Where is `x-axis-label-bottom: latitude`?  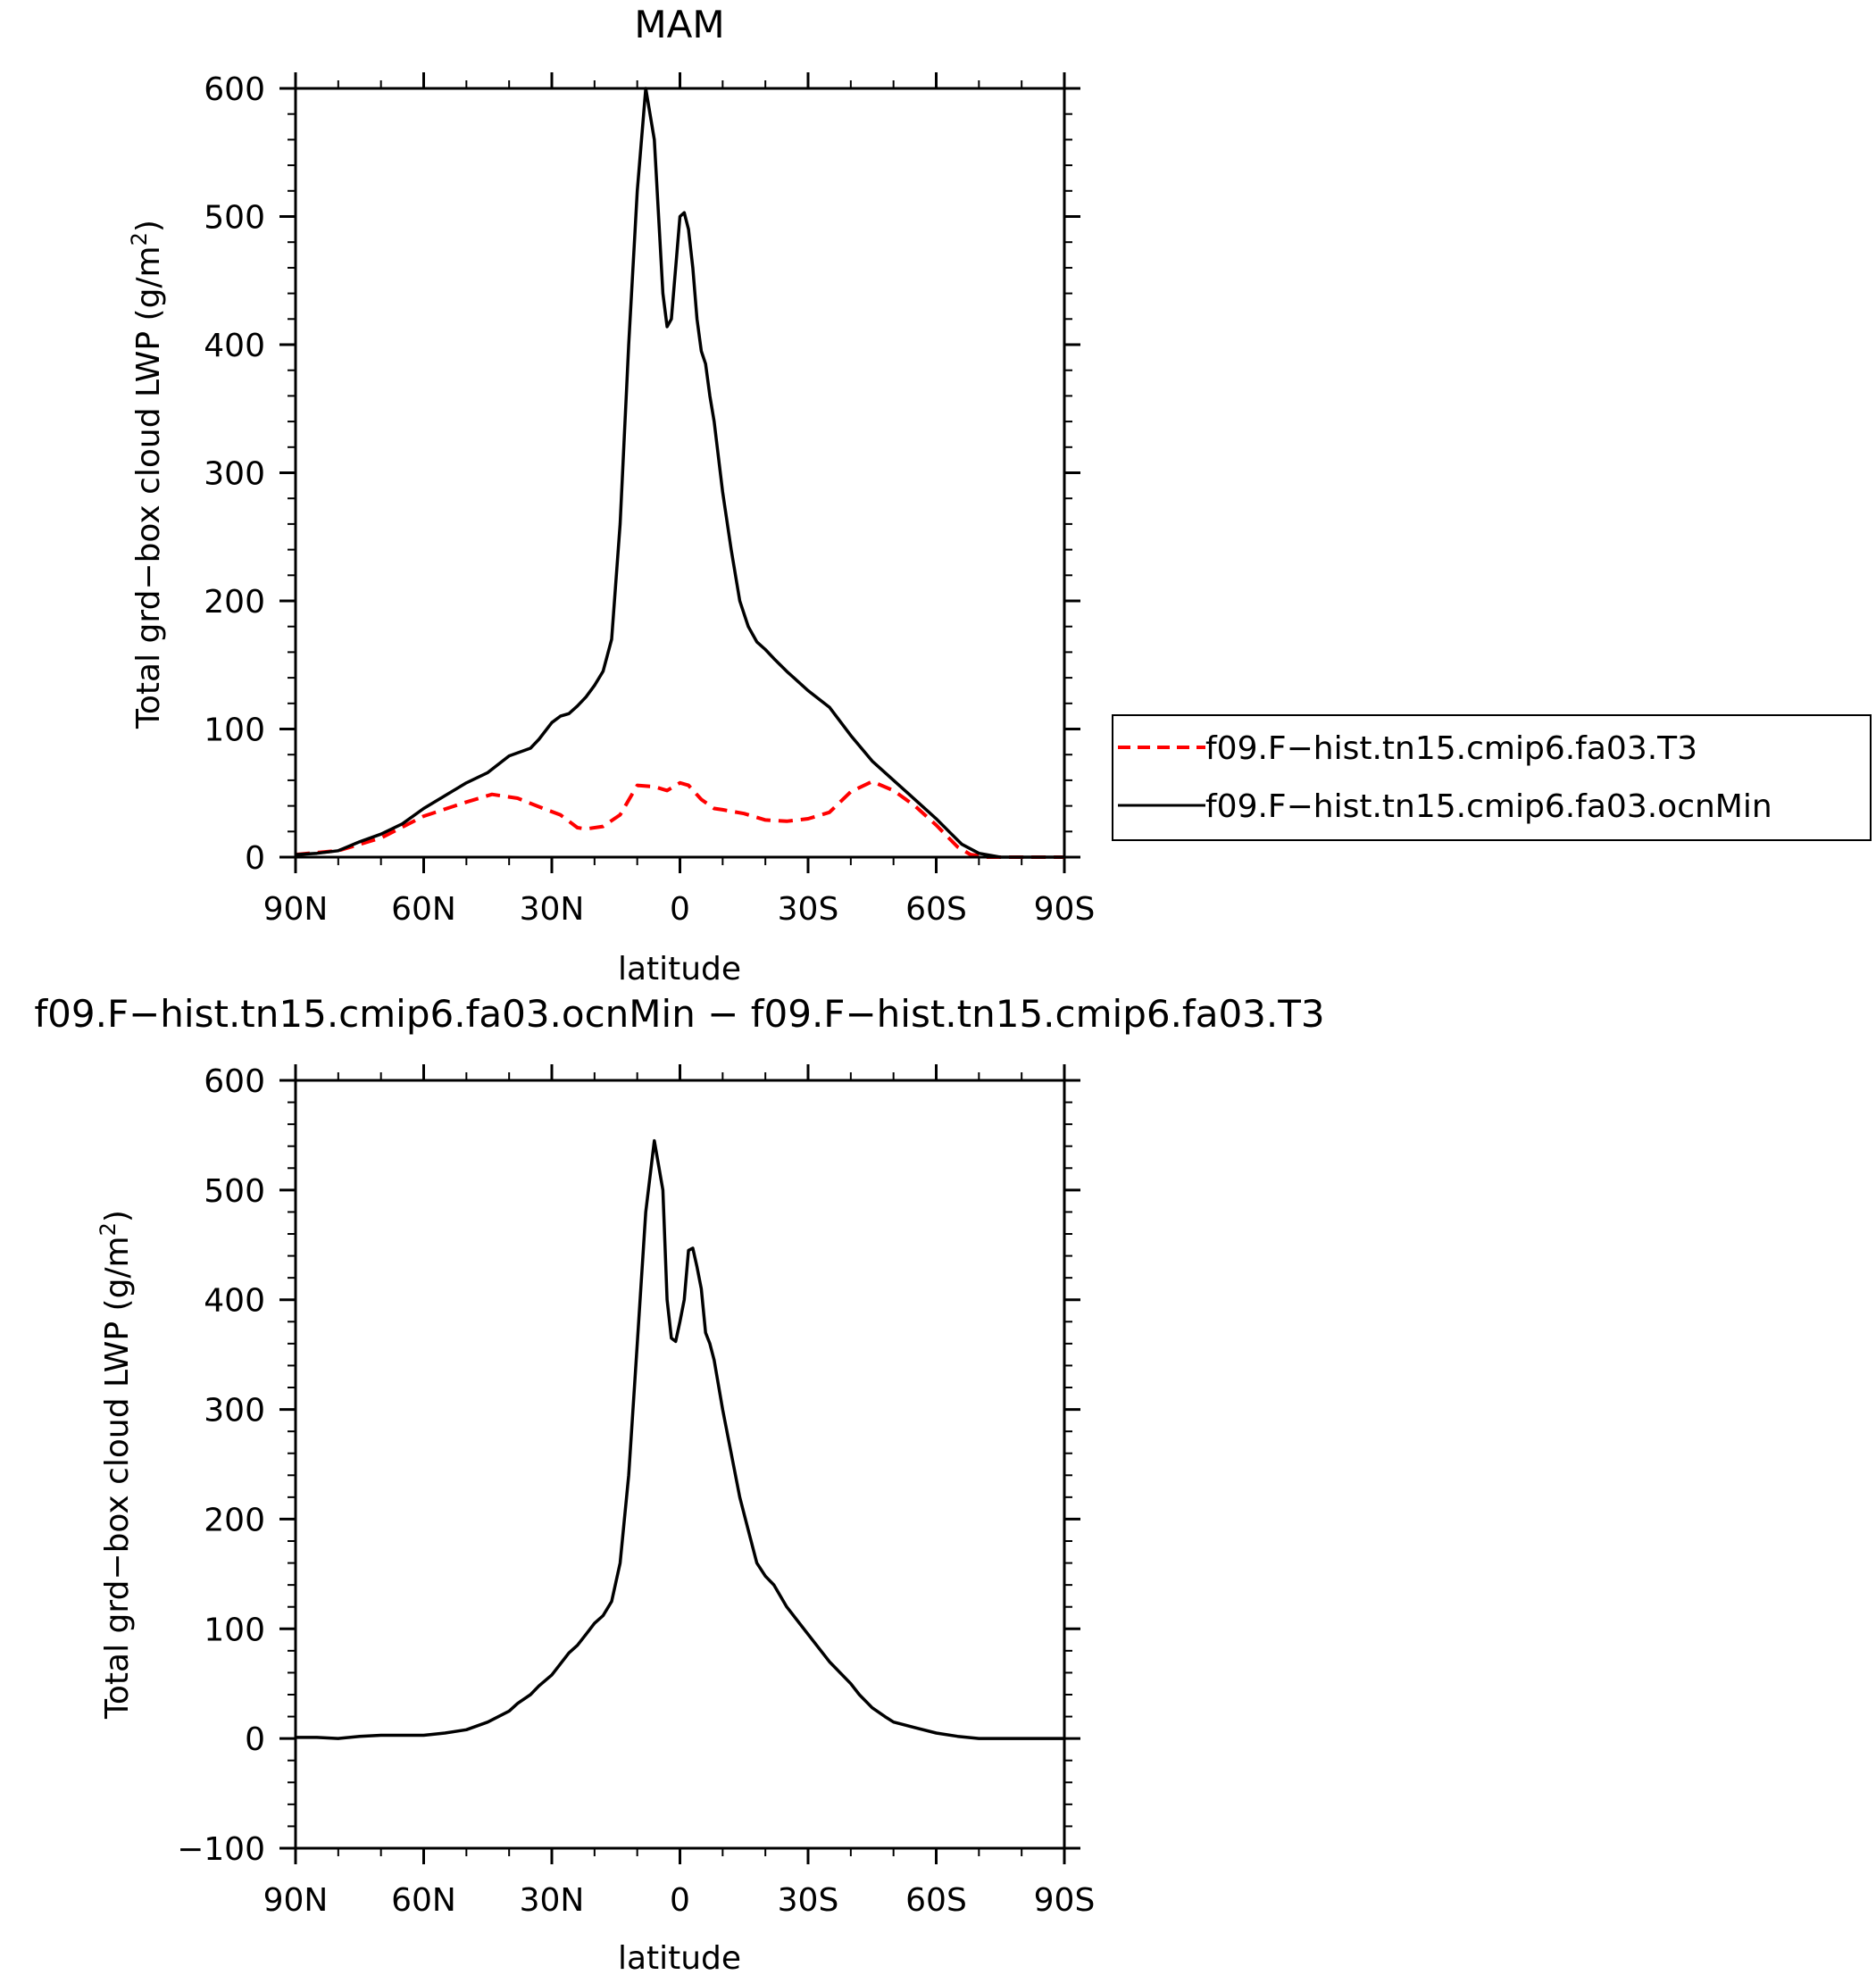
x-axis-label-bottom: latitude is located at coordinates (679, 1958).